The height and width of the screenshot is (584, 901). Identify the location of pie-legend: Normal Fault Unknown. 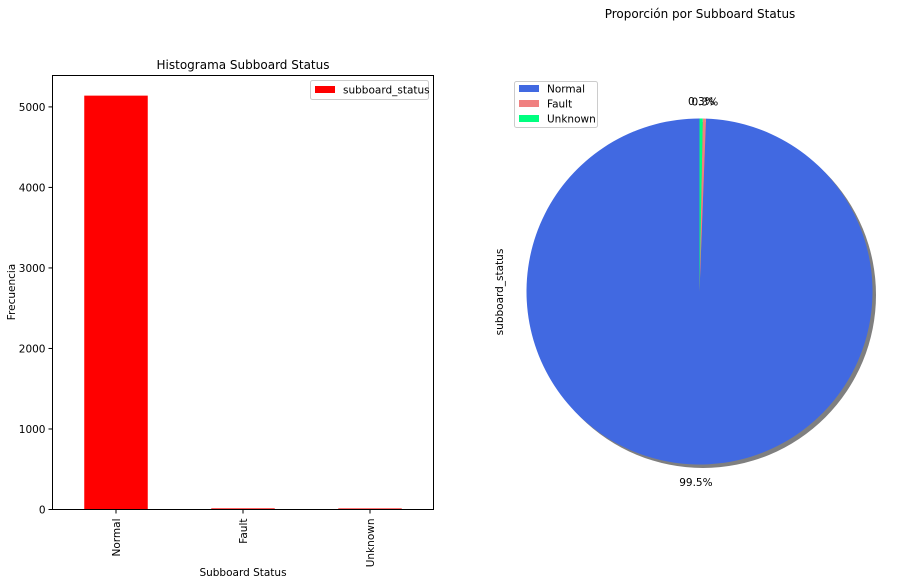
(556, 104).